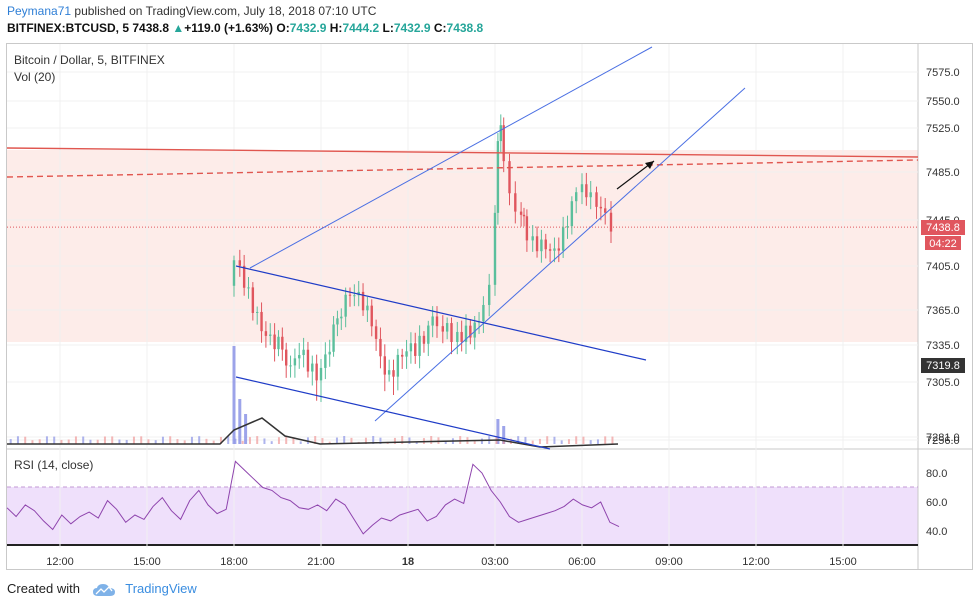 This screenshot has width=978, height=607. I want to click on resistance-dashed-line, so click(462, 168).